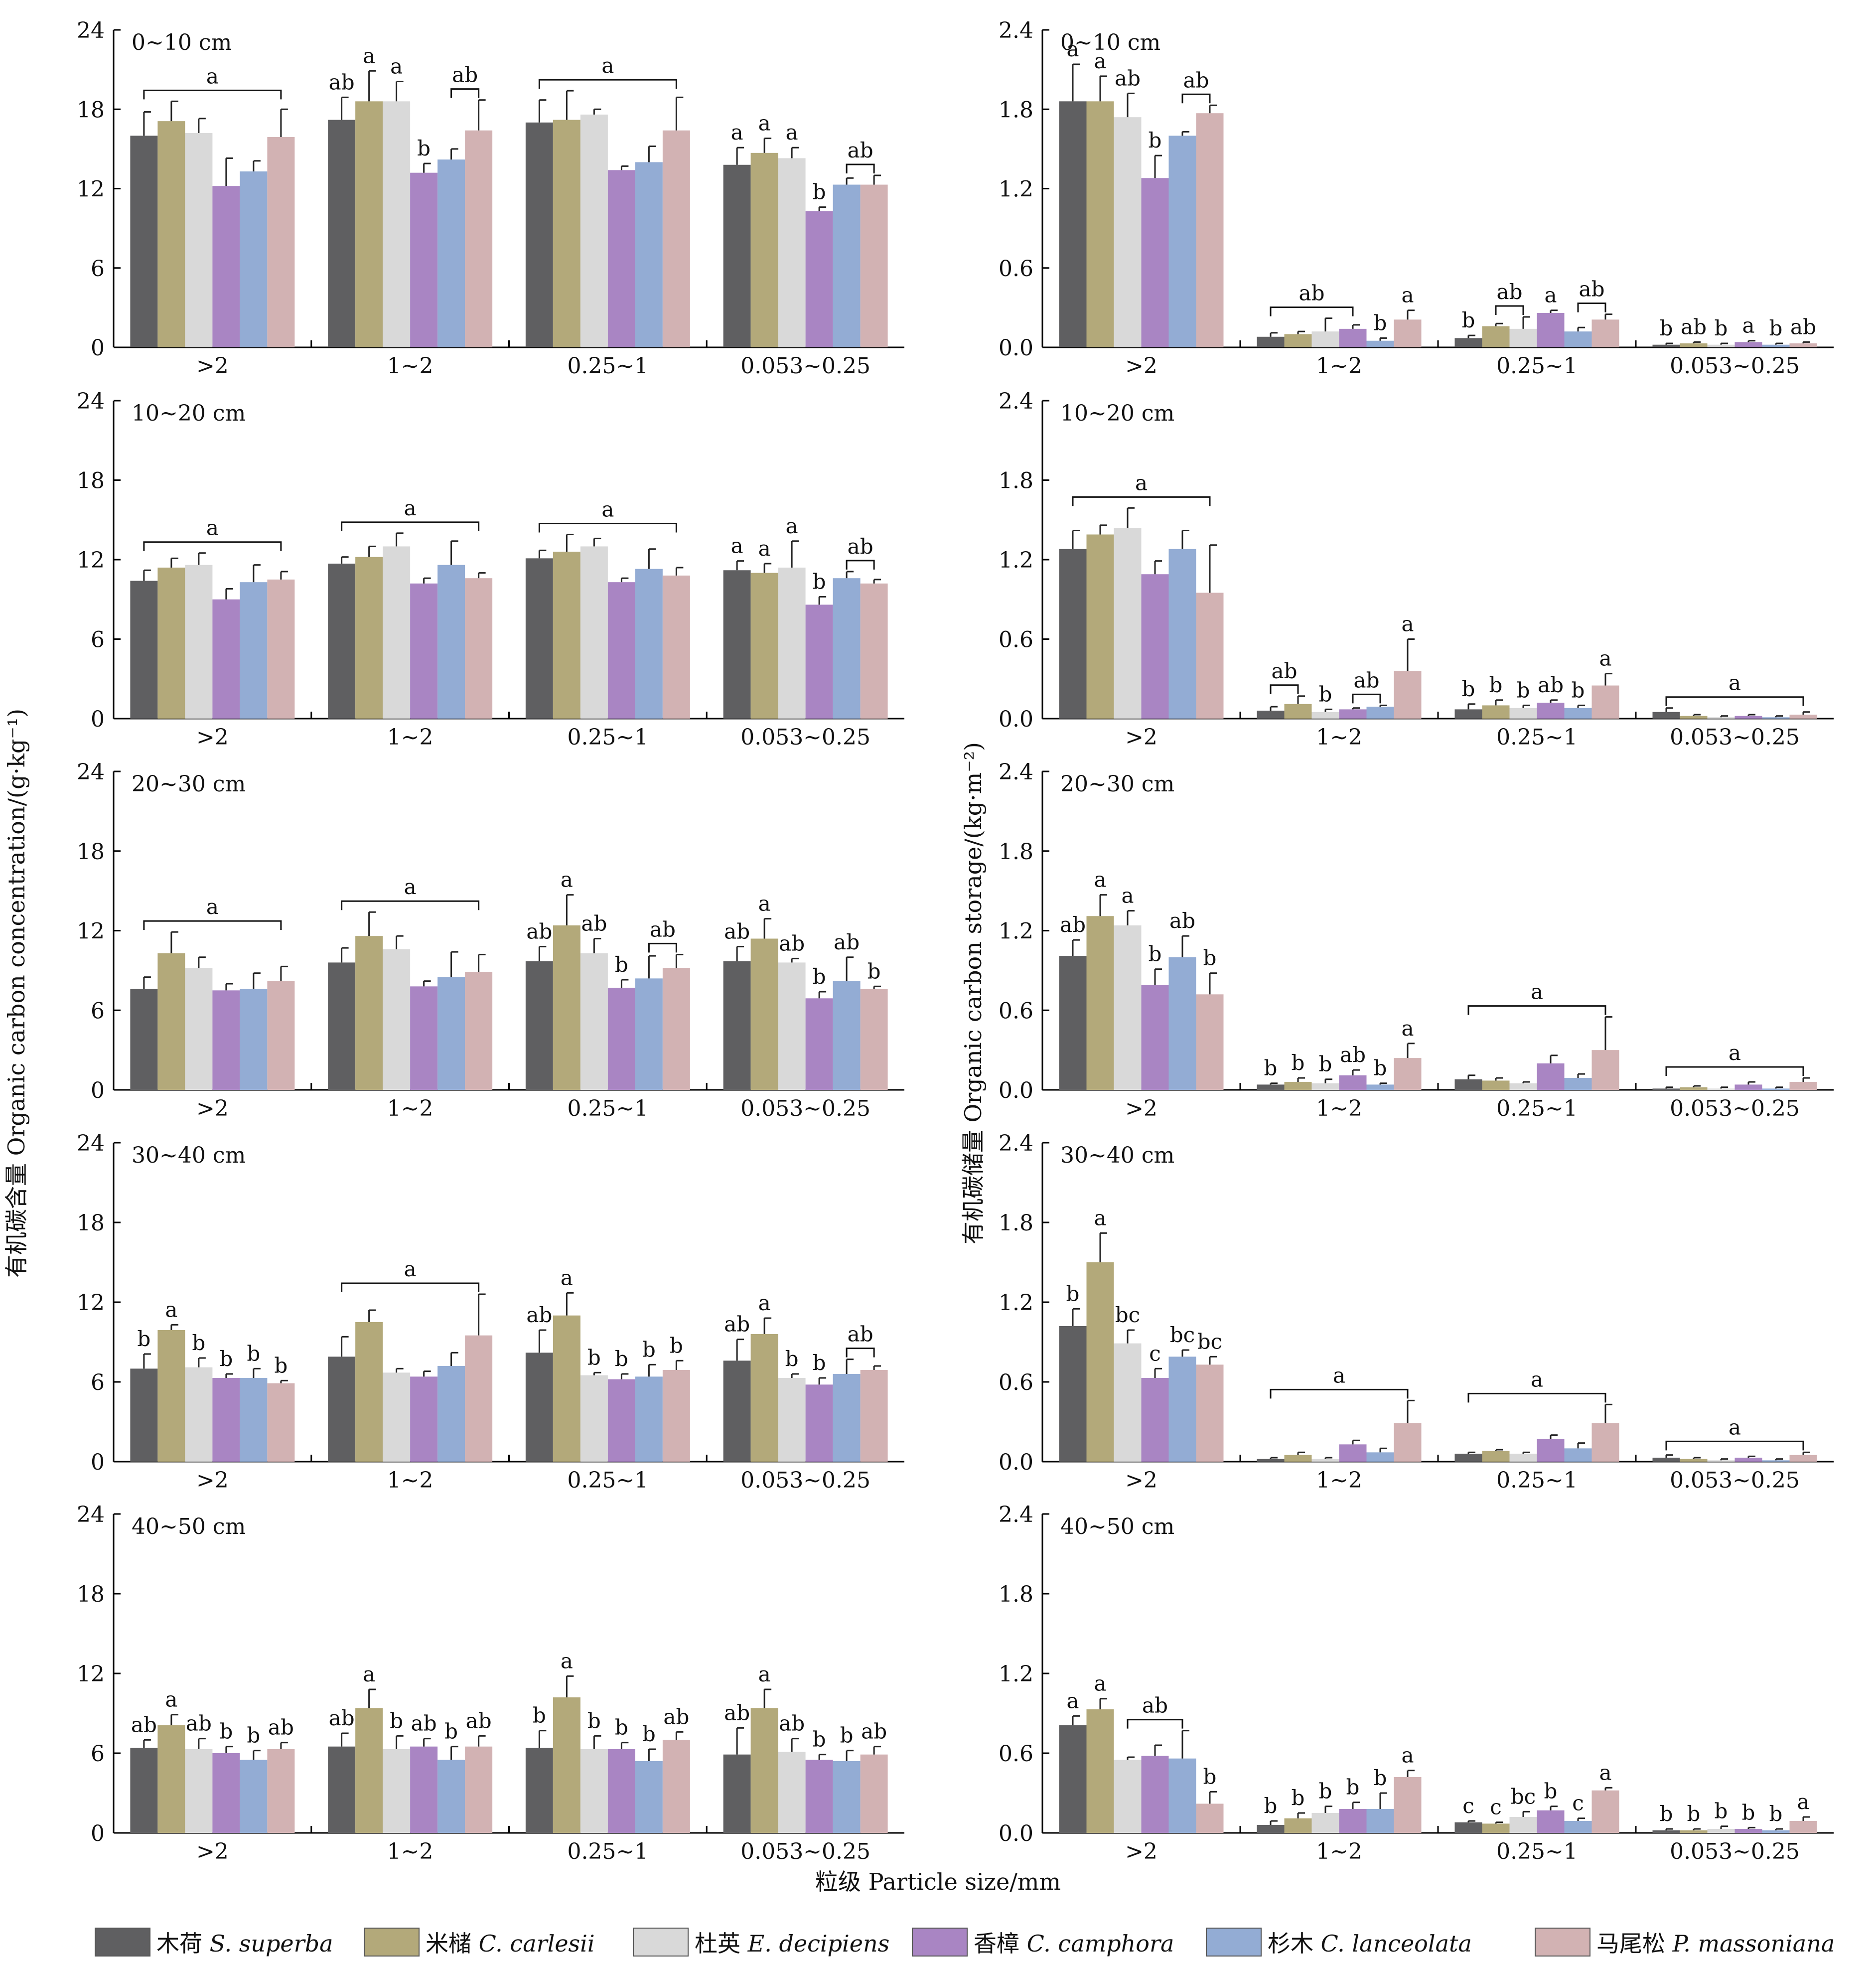 This screenshot has height=1961, width=1876. Describe the element at coordinates (1016, 1143) in the screenshot. I see `y-tick-label: 2.4` at that location.